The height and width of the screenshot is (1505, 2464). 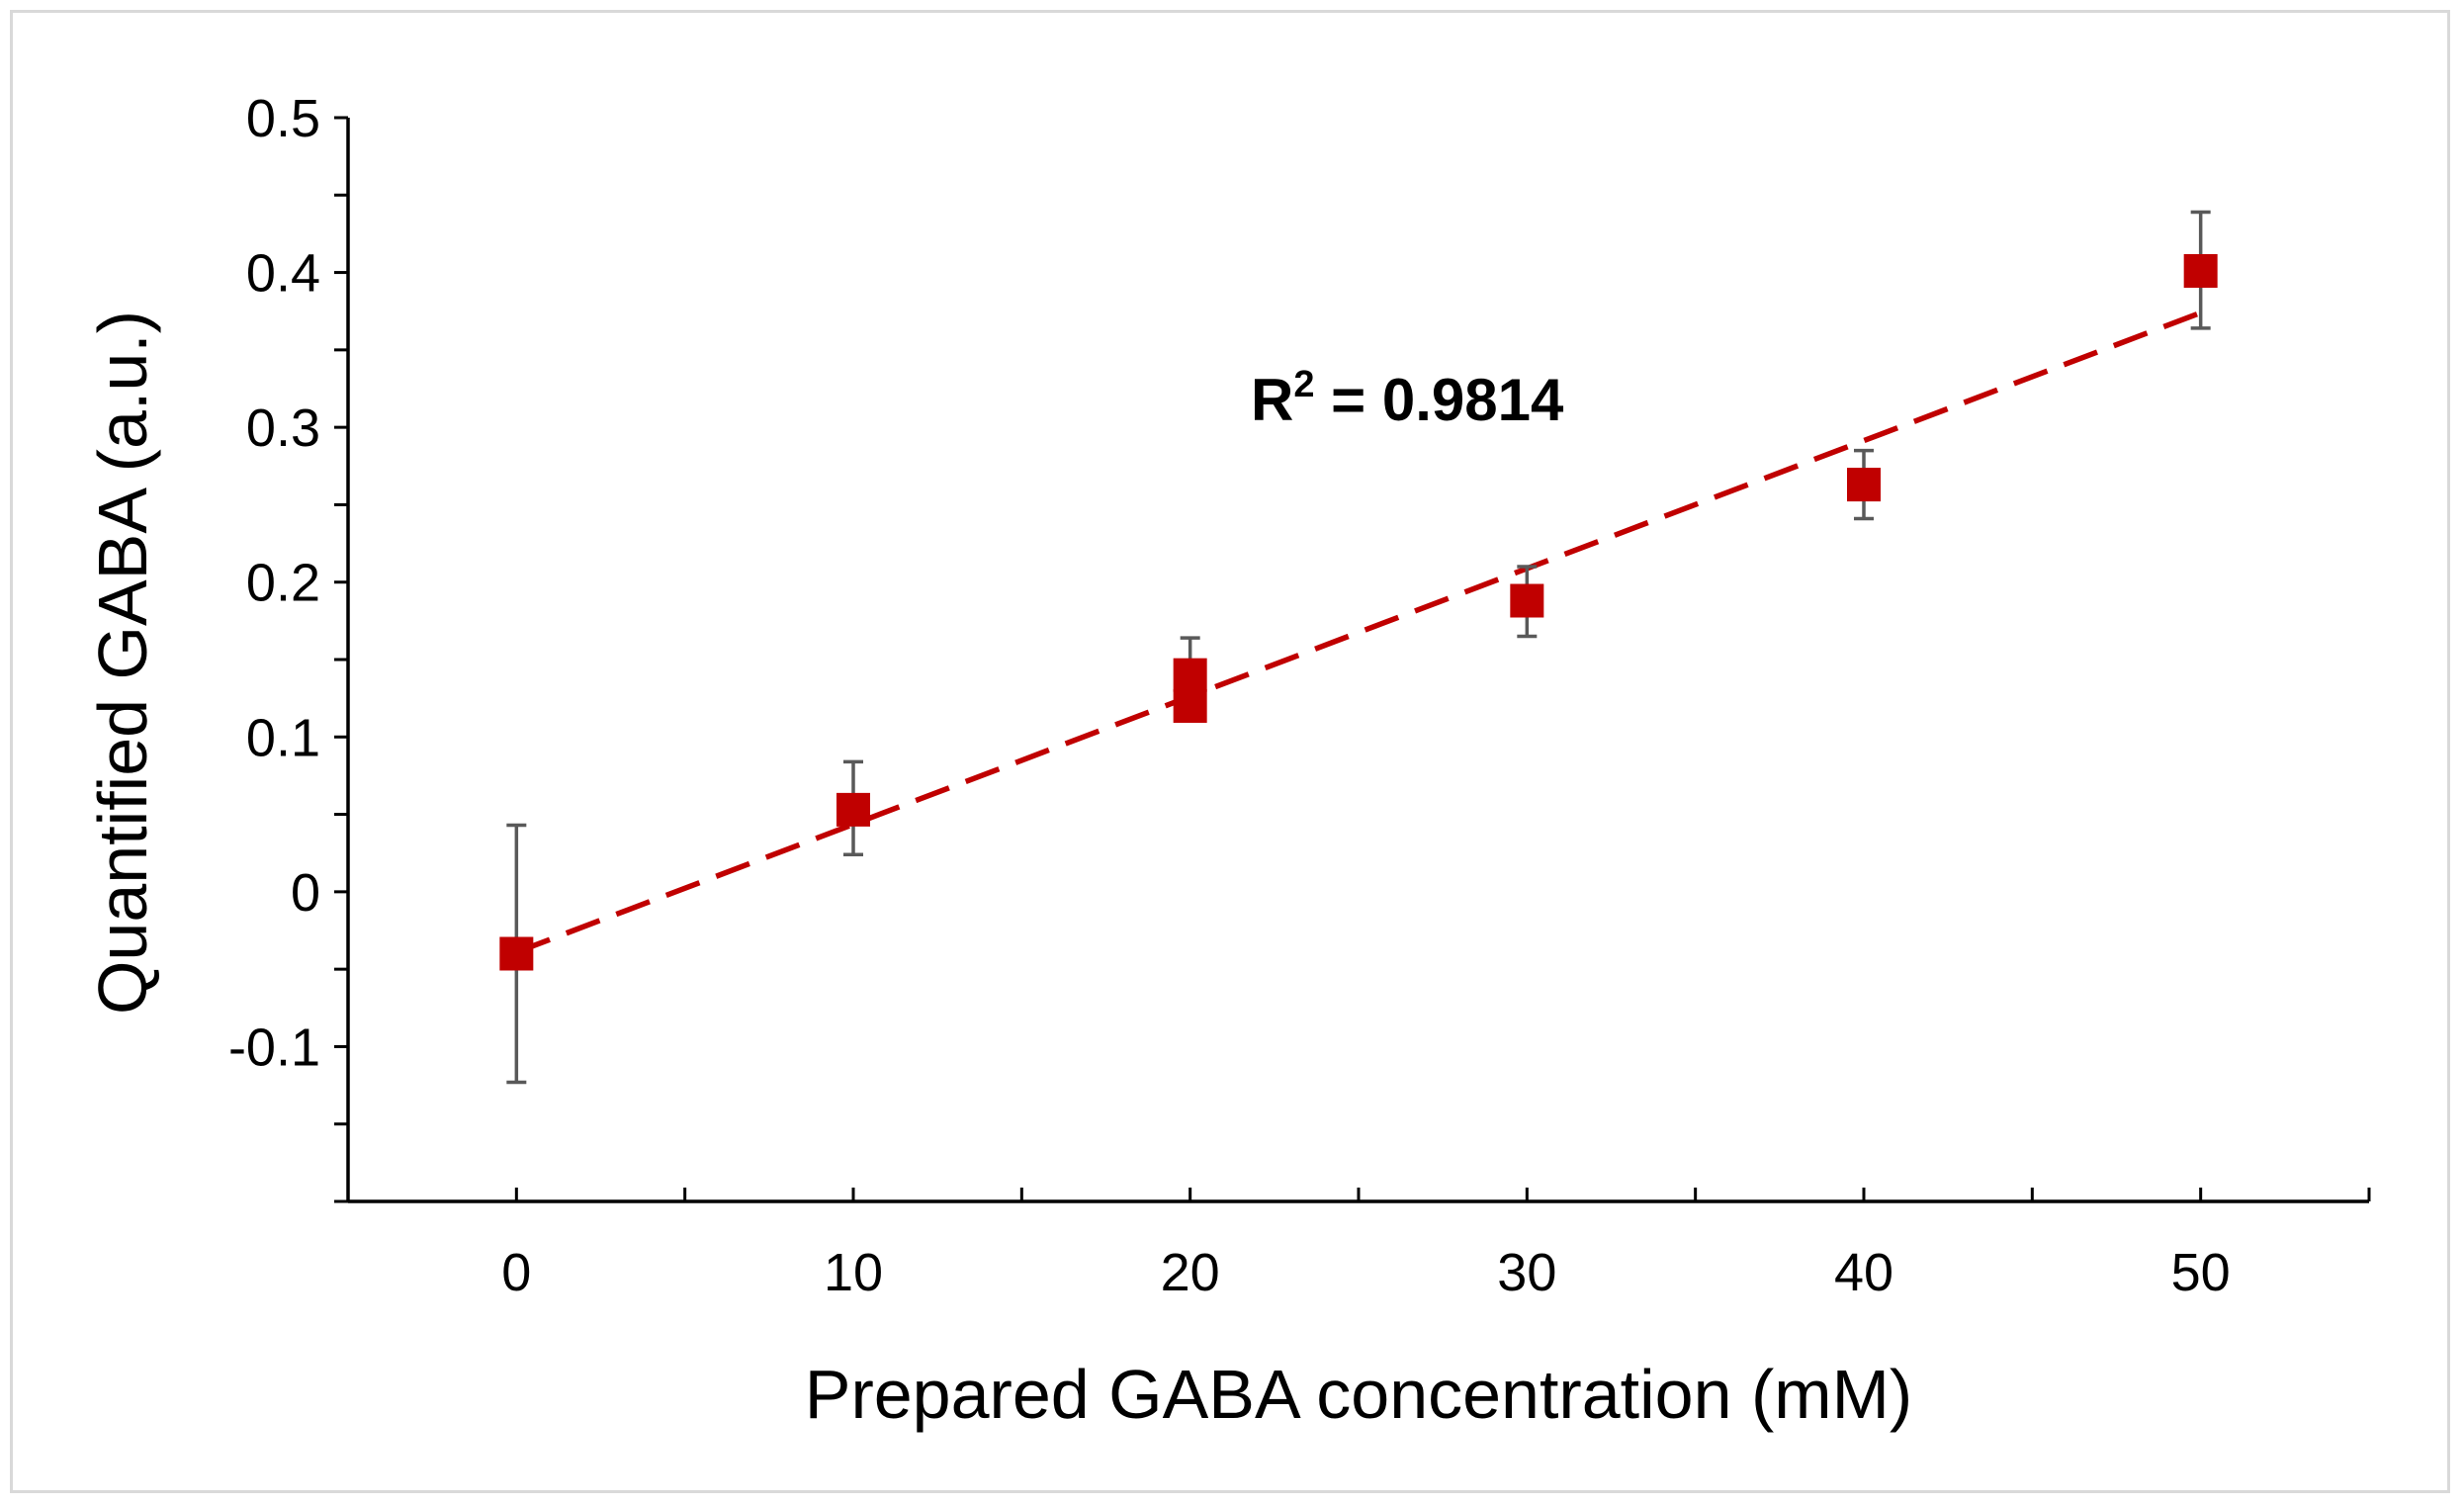 I want to click on x-tick-label: 50, so click(x=2201, y=1272).